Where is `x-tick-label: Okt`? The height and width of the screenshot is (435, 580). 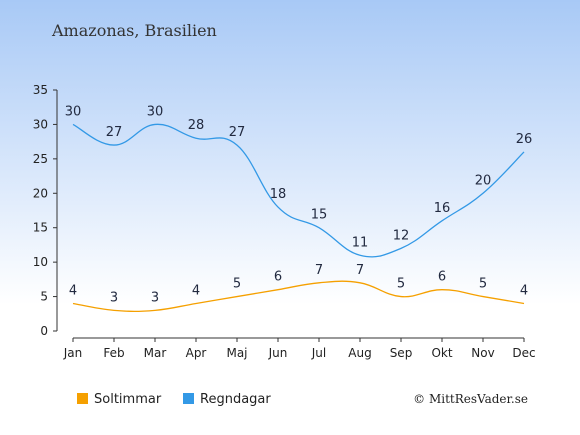 x-tick-label: Okt is located at coordinates (441, 353).